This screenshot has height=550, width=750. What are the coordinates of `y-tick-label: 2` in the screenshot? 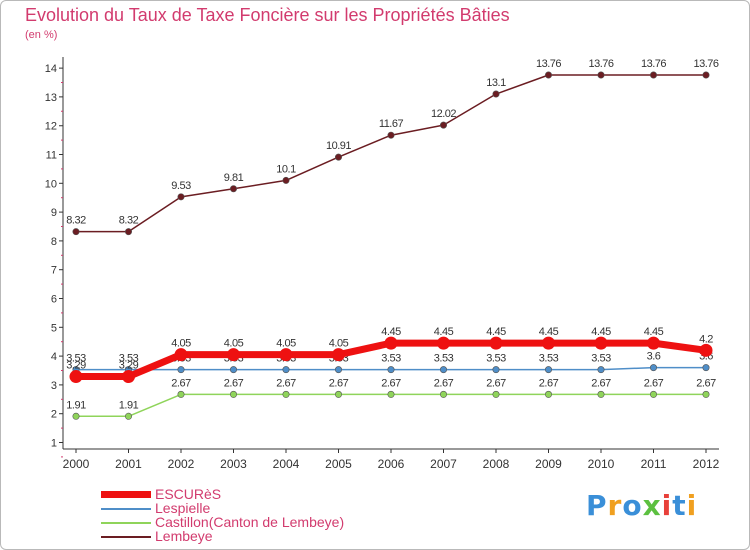 It's located at (54, 415).